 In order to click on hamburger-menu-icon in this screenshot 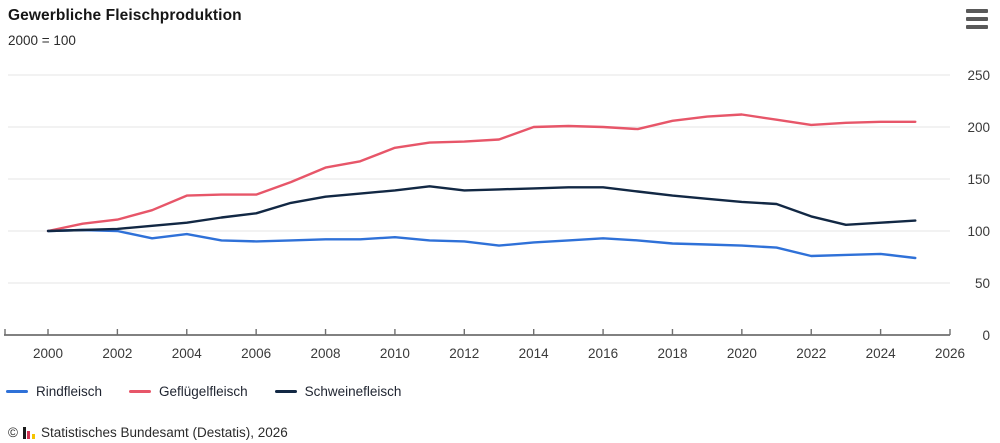, I will do `click(978, 19)`.